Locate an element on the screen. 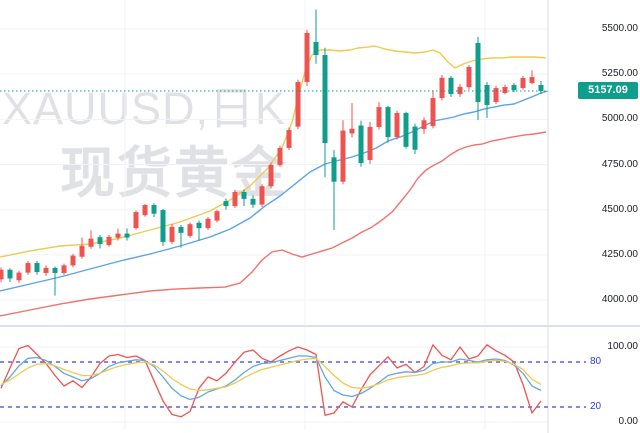  indicator-line-blue is located at coordinates (271, 378).